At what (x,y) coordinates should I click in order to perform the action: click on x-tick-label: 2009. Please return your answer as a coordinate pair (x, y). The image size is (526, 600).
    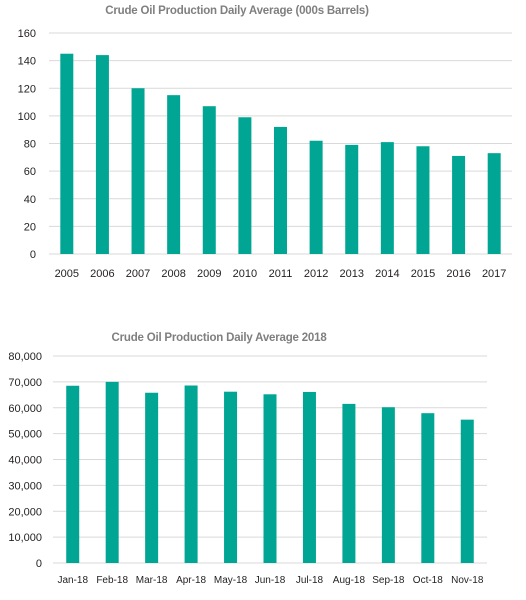
    Looking at the image, I should click on (209, 274).